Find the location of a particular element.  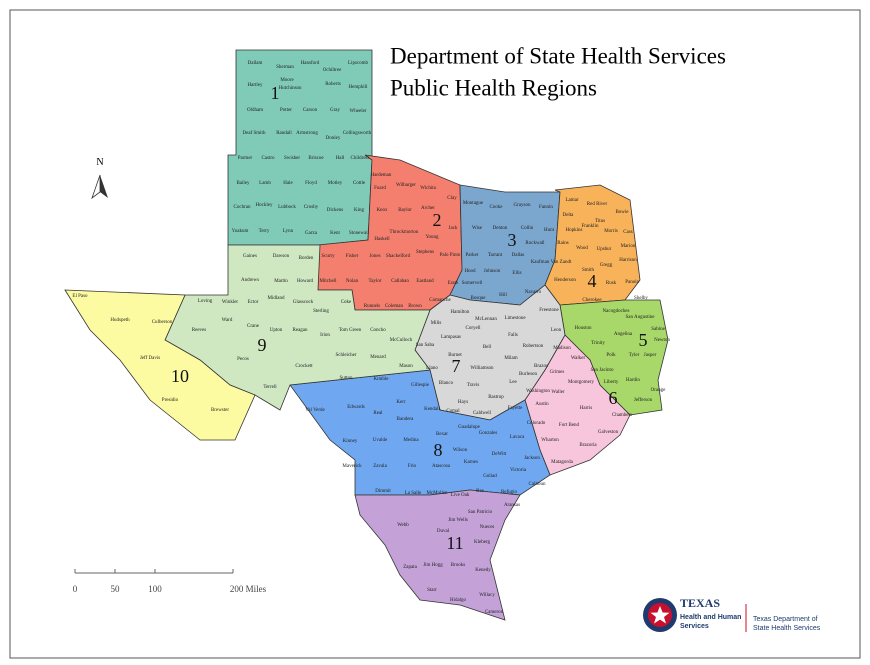

county-label: Marion is located at coordinates (628, 246).